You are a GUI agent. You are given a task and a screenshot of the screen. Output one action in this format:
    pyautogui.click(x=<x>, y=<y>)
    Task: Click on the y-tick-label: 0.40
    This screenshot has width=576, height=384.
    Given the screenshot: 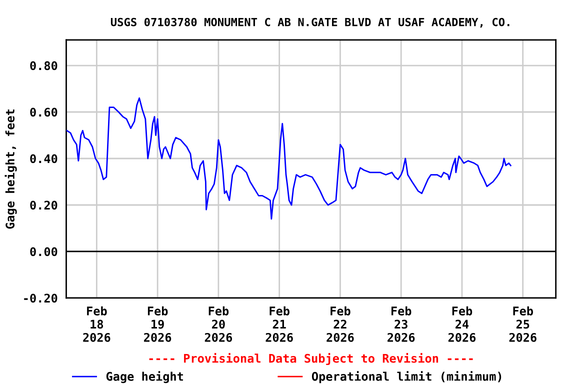 What is the action you would take?
    pyautogui.click(x=44, y=159)
    